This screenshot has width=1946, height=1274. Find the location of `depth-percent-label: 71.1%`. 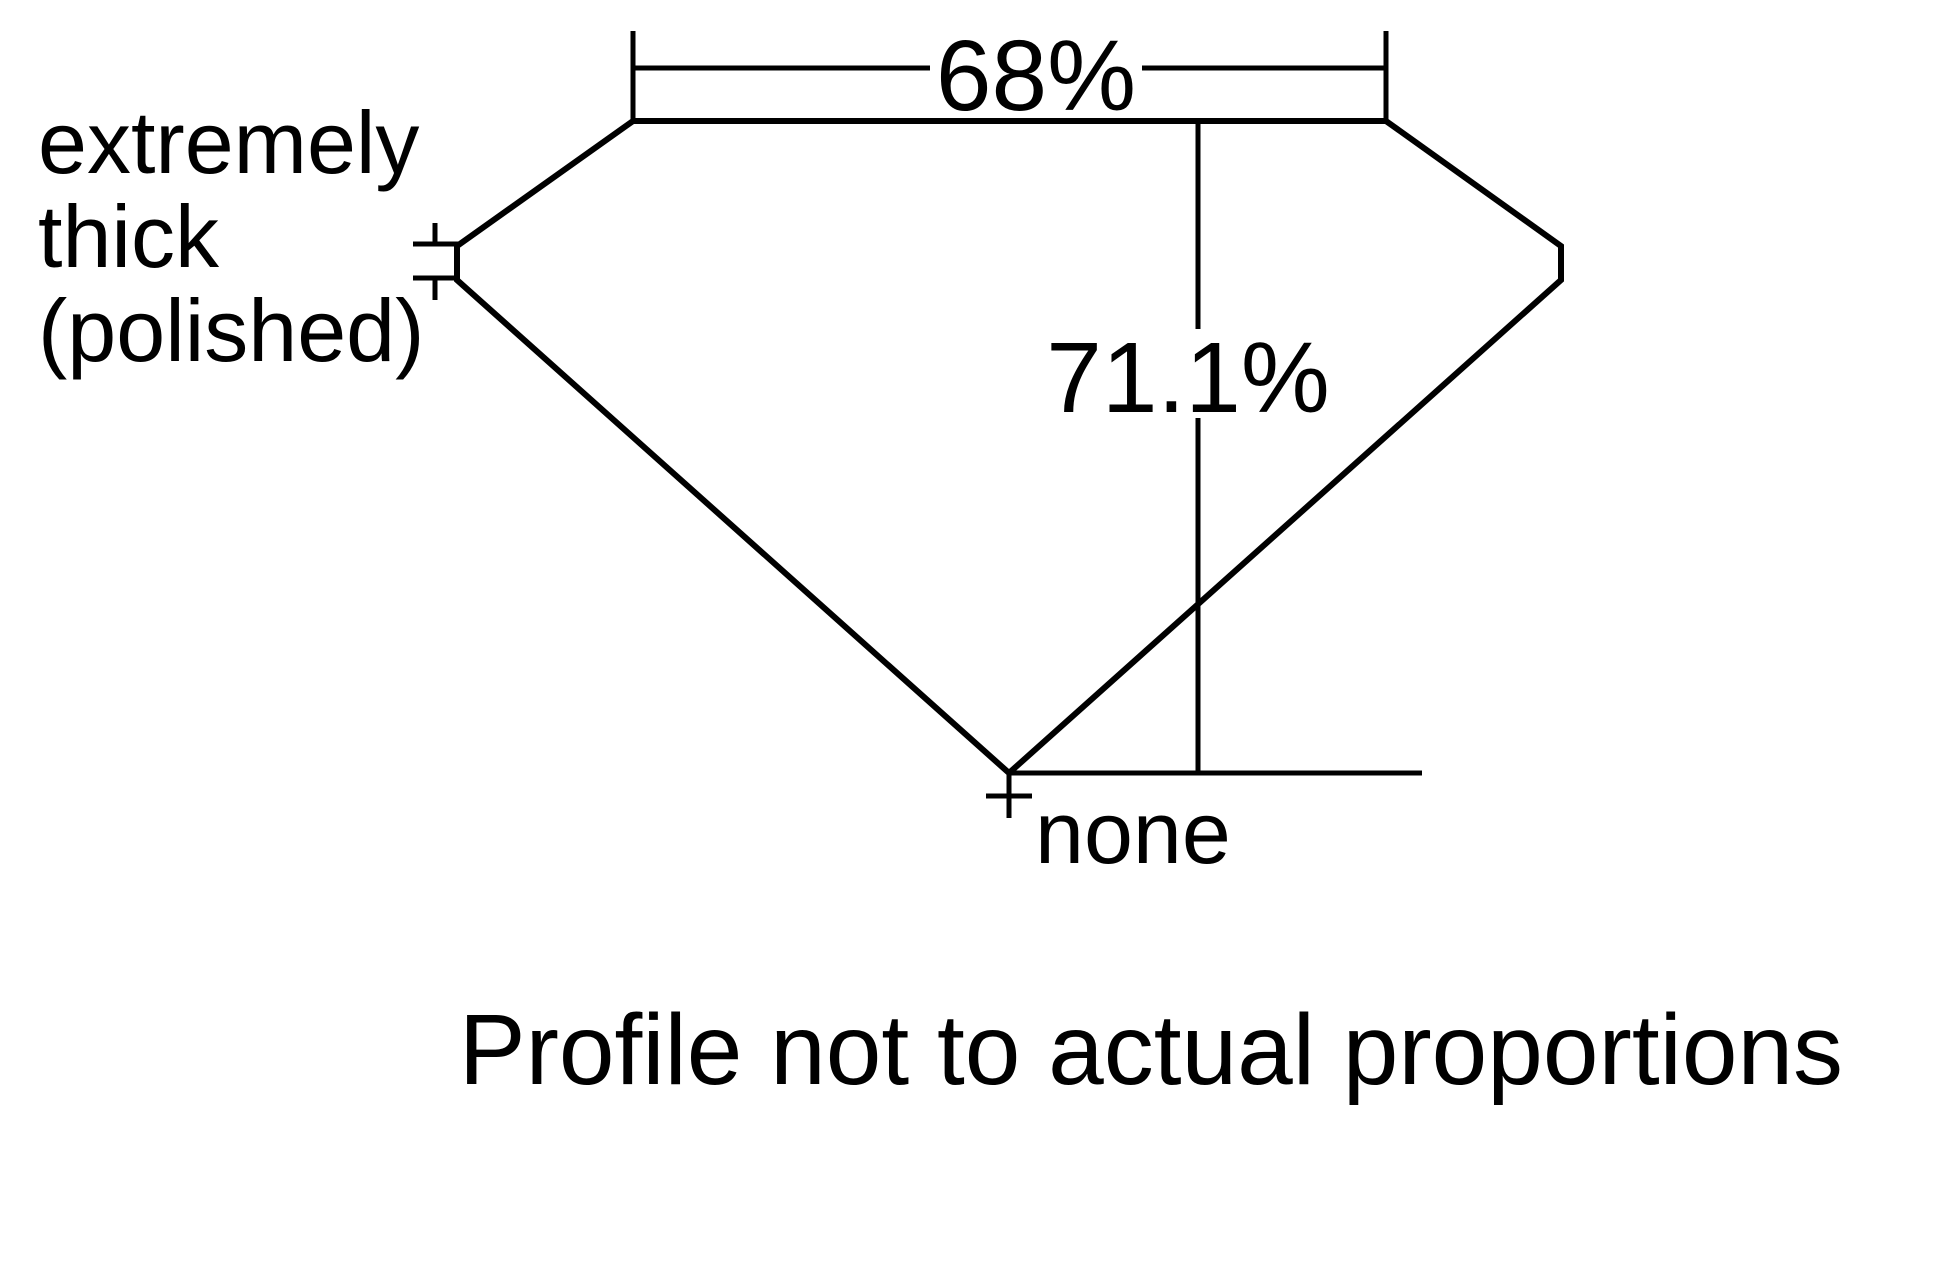

depth-percent-label: 71.1% is located at coordinates (1188, 378).